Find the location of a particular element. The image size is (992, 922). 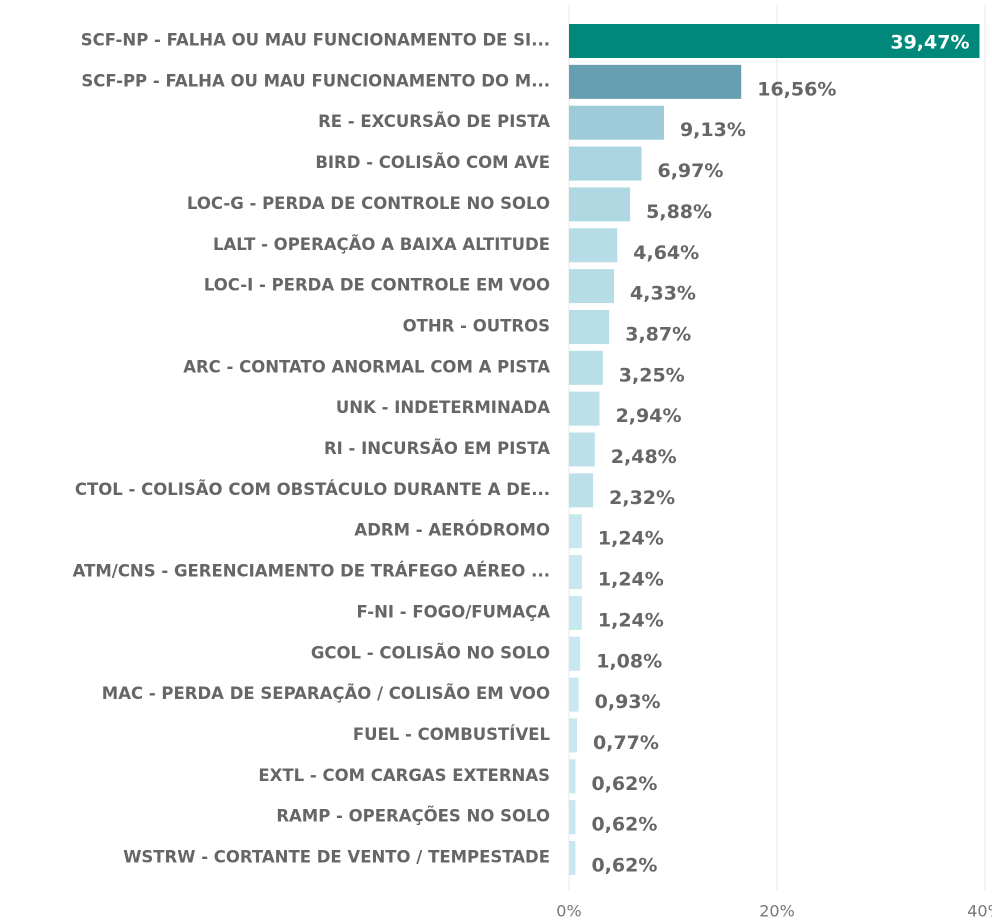

x-tick-label: 20% is located at coordinates (777, 911).